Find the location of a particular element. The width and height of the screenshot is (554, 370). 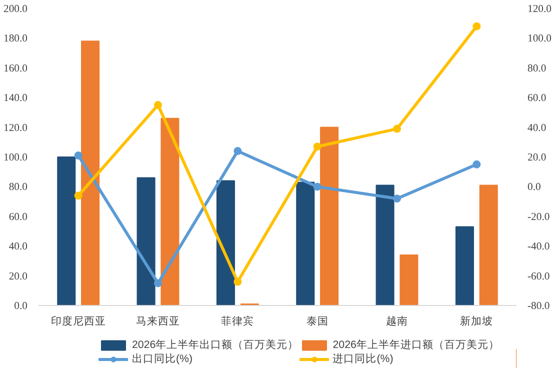

y2-tick-label: 120.0 is located at coordinates (540, 9).